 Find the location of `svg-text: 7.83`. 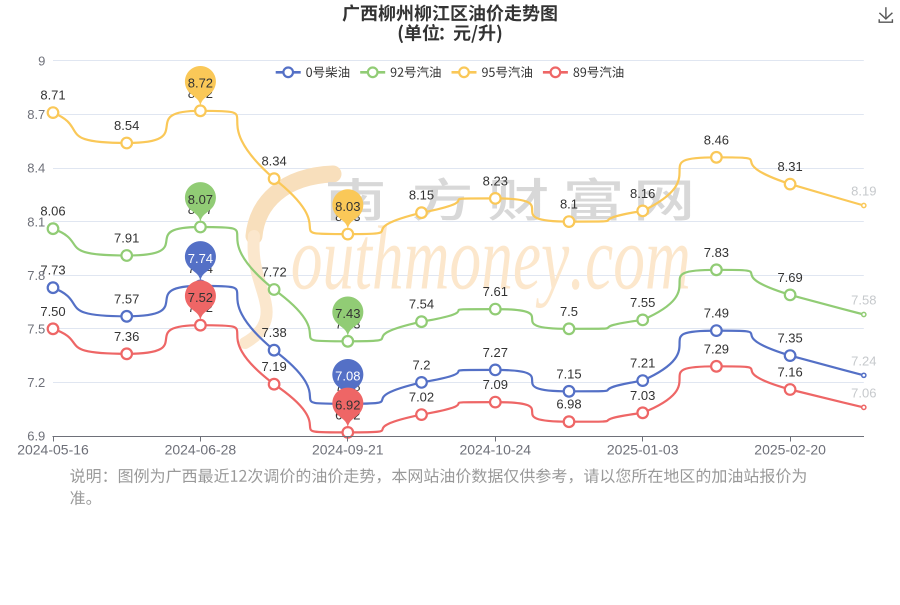

svg-text: 7.83 is located at coordinates (716, 252).